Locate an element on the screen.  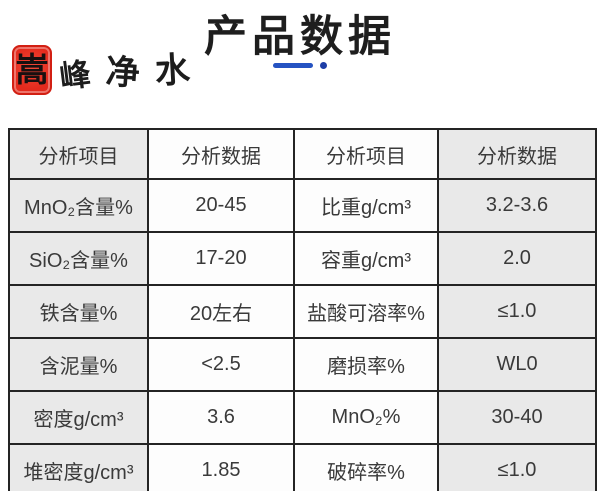
table-header-row: 分析项目 分析数据 分析项目 分析数据 is located at coordinates (302, 154).